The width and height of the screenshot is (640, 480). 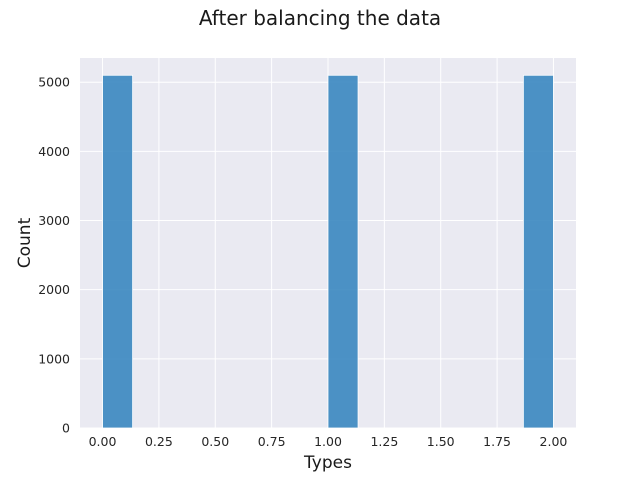 What do you see at coordinates (54, 151) in the screenshot?
I see `y-tick-label: 4000` at bounding box center [54, 151].